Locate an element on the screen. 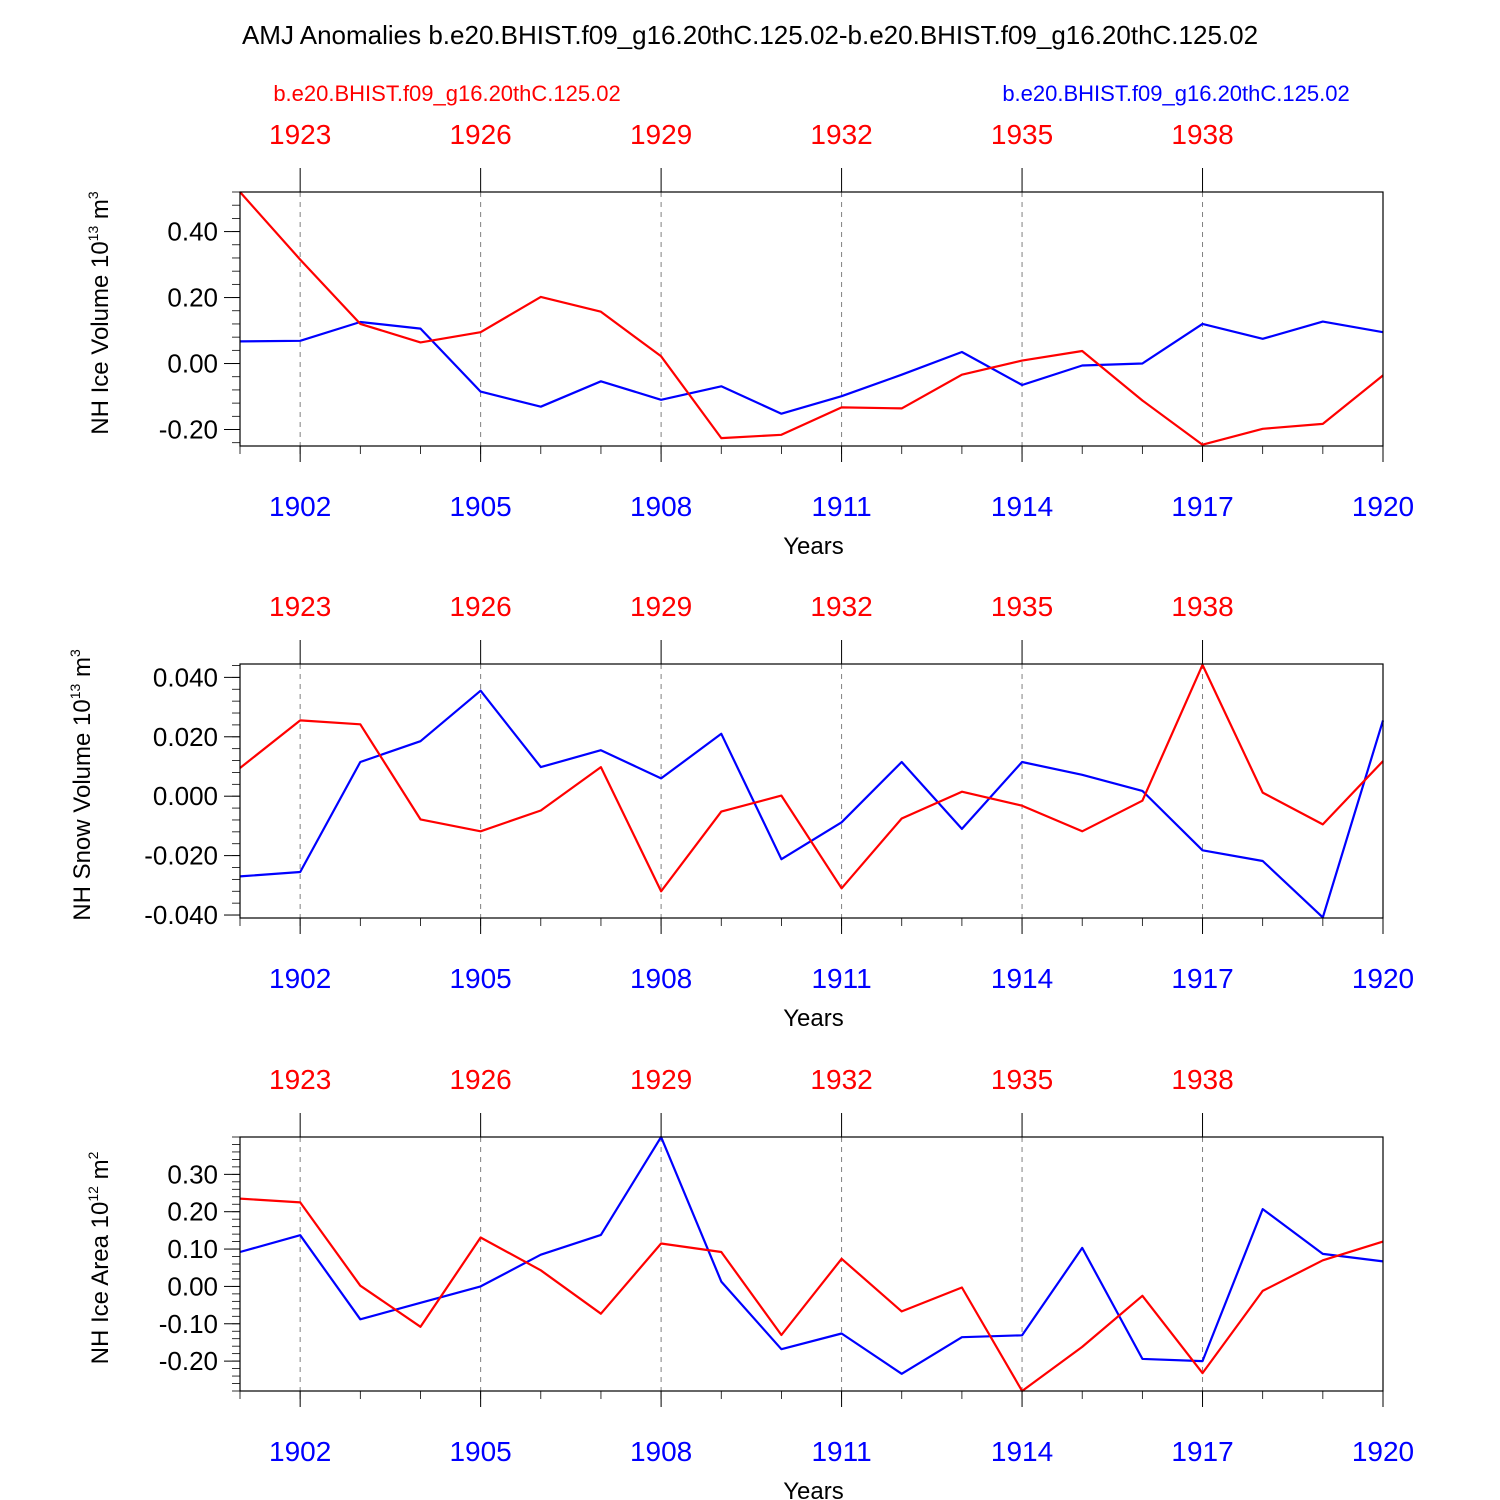 This screenshot has height=1500, width=1500. y-axis-label: NH Snow Volume 1013 m3 is located at coordinates (81, 785).